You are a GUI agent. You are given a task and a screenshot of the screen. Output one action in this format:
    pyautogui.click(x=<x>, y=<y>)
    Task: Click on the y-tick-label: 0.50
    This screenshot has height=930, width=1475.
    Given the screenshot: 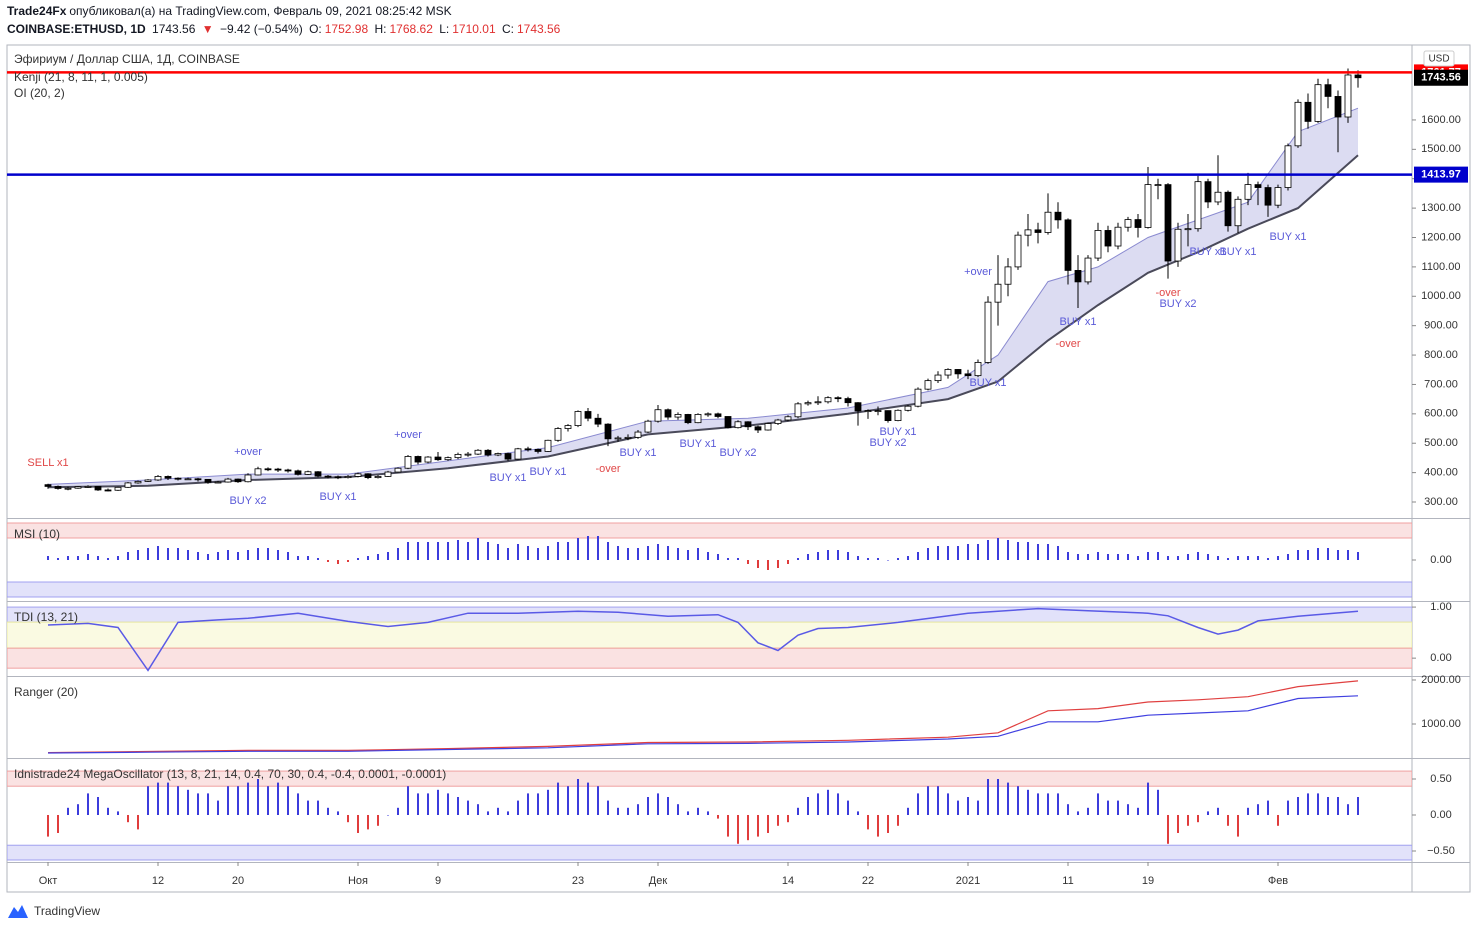 What is the action you would take?
    pyautogui.click(x=1440, y=779)
    